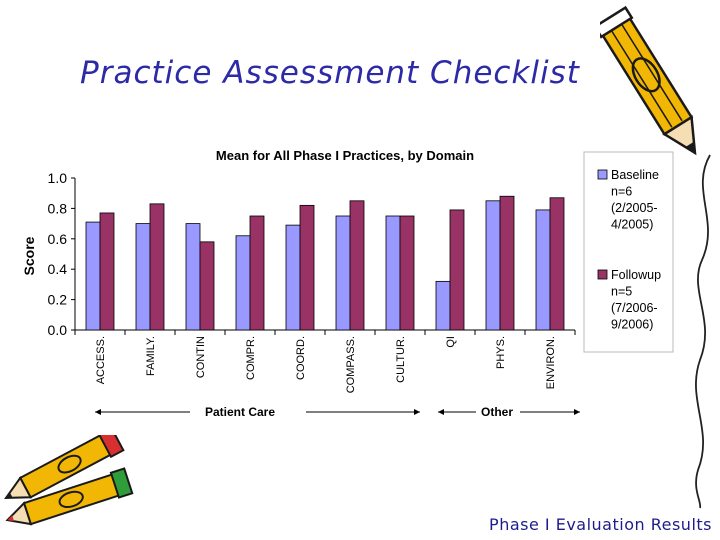 The image size is (720, 540). I want to click on y-tick-label: 0.4, so click(58, 269).